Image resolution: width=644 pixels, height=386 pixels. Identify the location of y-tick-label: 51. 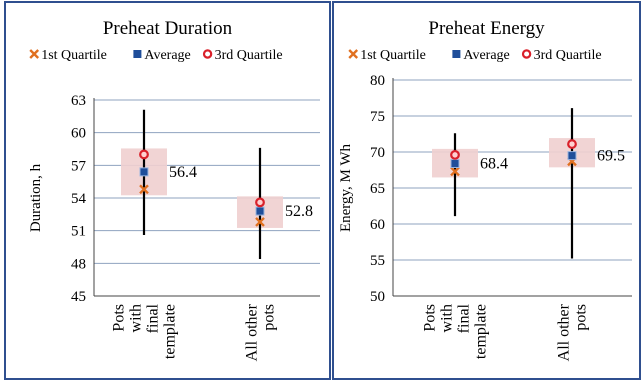
(78, 232).